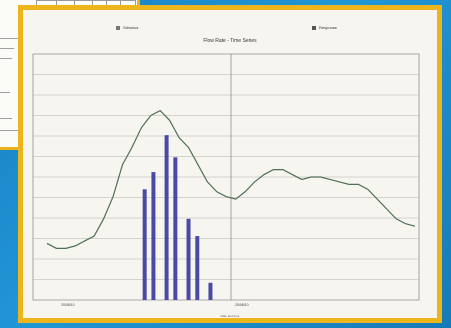  What do you see at coordinates (242, 305) in the screenshot?
I see `x-tick-label: 25/08/10` at bounding box center [242, 305].